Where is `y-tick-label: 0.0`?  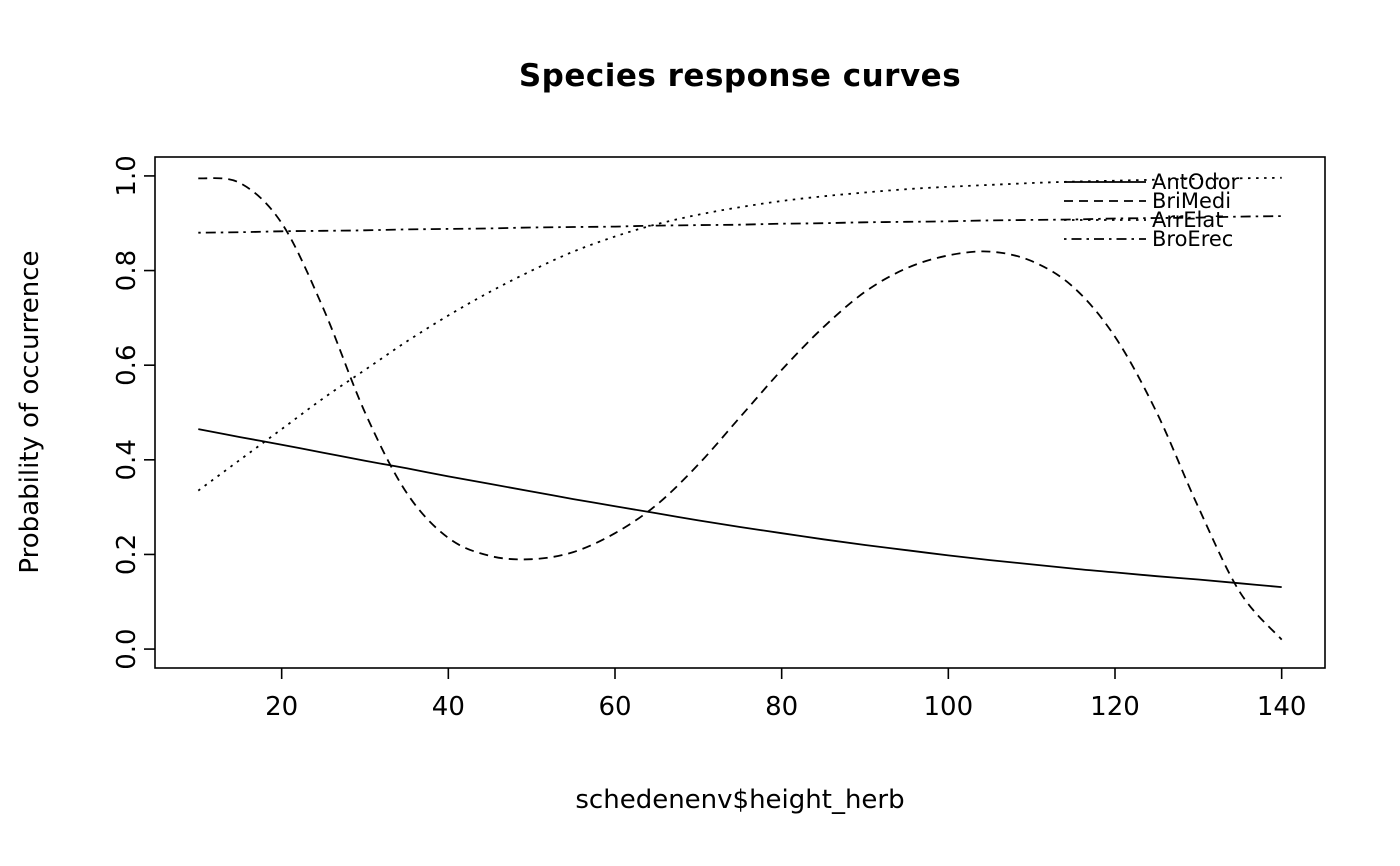 y-tick-label: 0.0 is located at coordinates (127, 648).